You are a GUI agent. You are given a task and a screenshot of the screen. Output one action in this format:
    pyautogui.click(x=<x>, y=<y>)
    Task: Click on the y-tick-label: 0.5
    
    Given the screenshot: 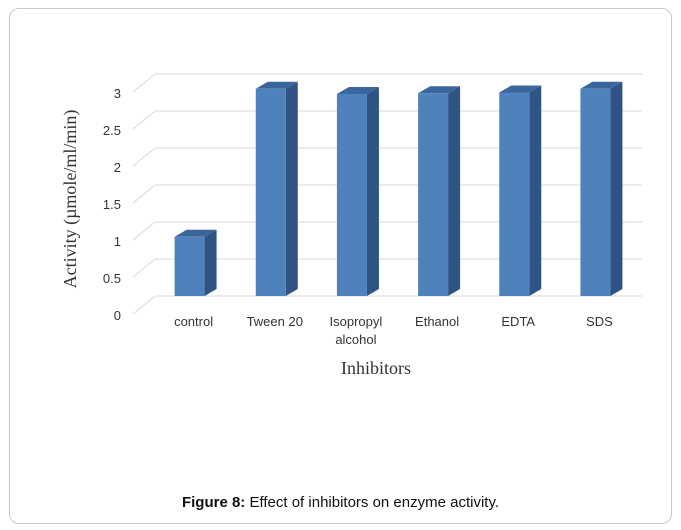 What is the action you would take?
    pyautogui.click(x=112, y=278)
    